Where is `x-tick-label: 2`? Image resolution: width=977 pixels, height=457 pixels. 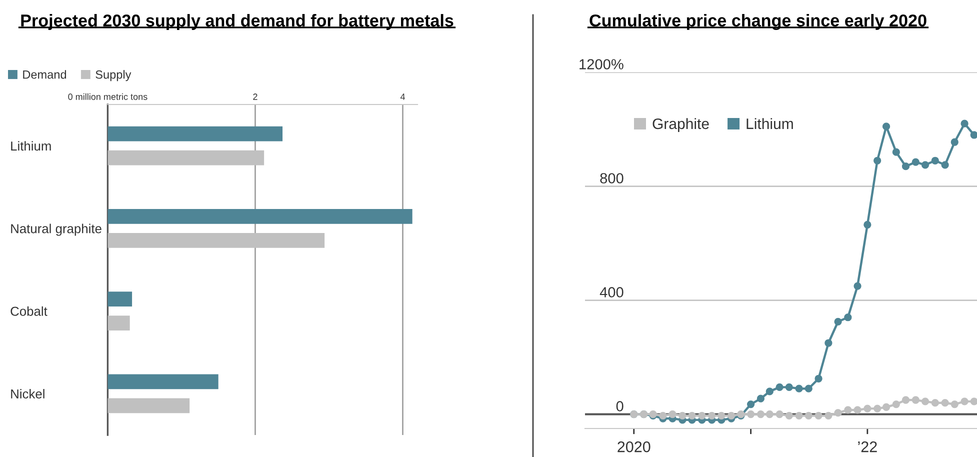
x-tick-label: 2 is located at coordinates (255, 97).